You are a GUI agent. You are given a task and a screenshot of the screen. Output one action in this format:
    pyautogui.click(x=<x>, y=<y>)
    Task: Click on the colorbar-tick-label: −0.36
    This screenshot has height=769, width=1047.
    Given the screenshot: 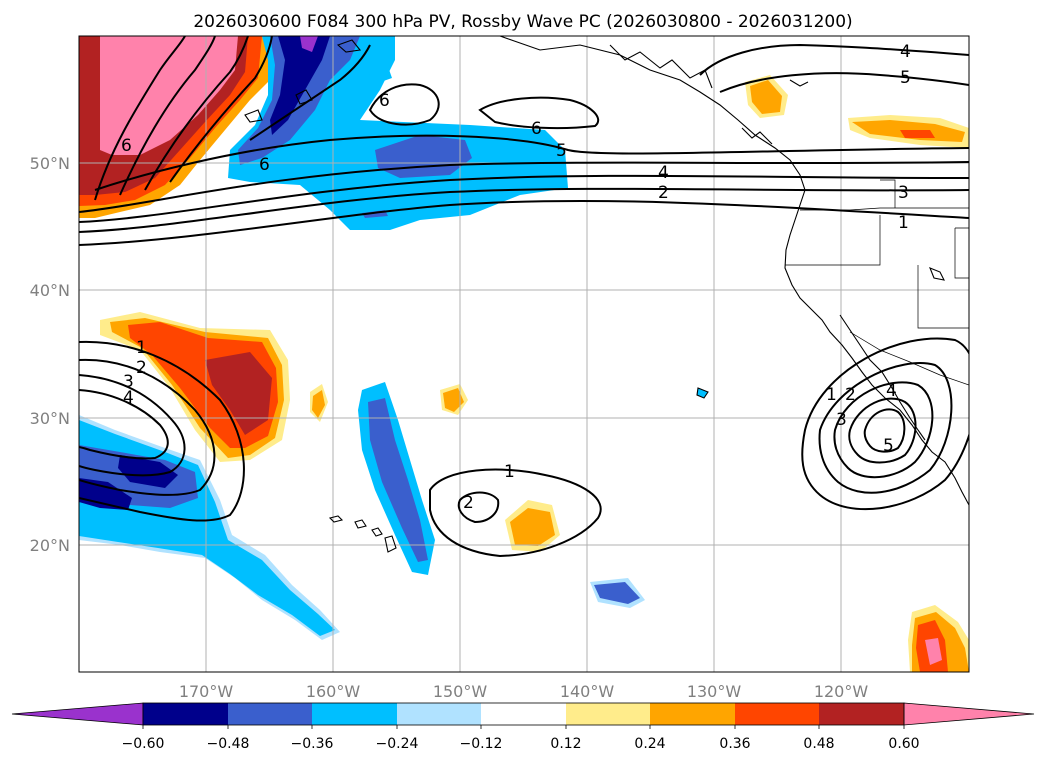 What is the action you would take?
    pyautogui.click(x=312, y=744)
    